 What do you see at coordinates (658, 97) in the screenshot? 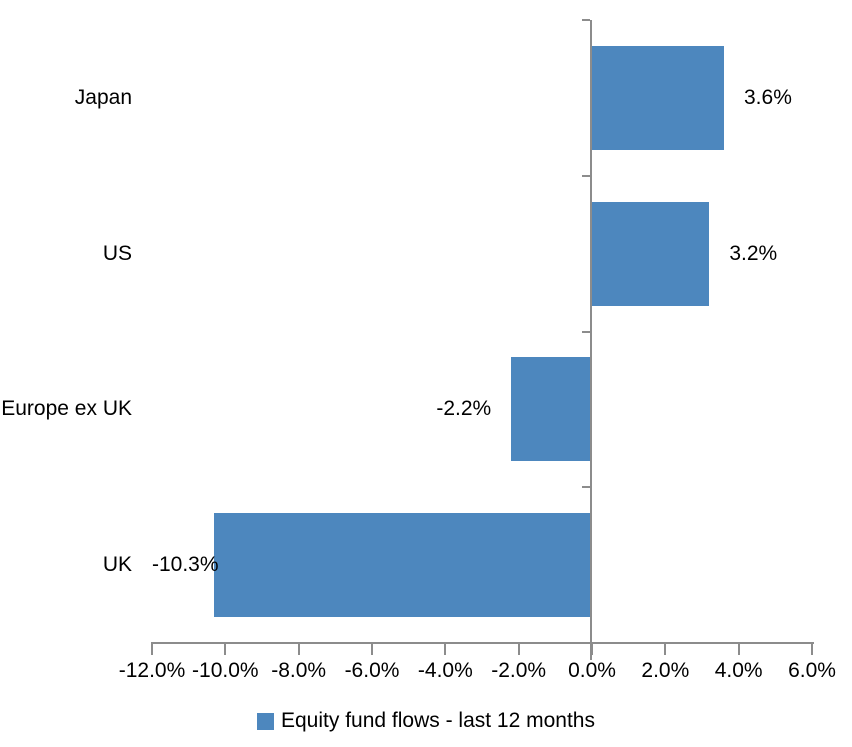
I see `bar-japan` at bounding box center [658, 97].